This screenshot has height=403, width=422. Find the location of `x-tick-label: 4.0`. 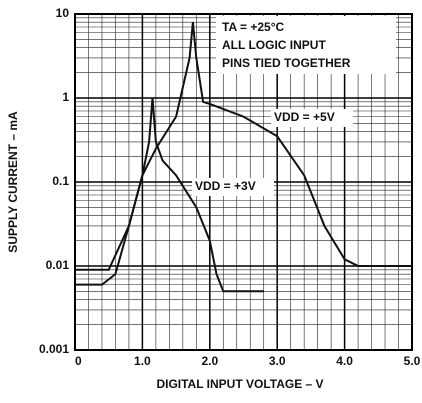

x-tick-label: 4.0 is located at coordinates (344, 361).